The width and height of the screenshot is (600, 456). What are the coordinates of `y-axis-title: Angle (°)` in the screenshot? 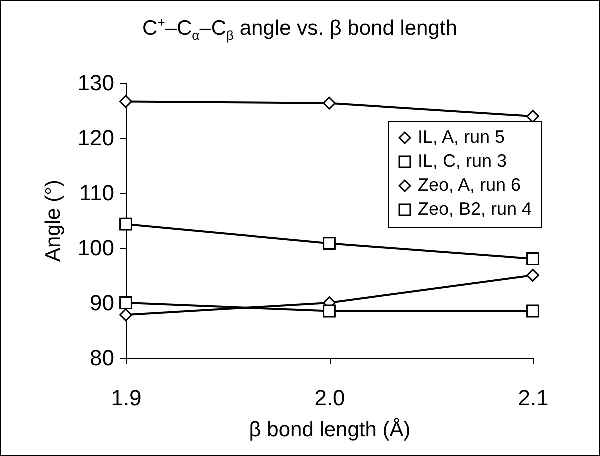 It's located at (53, 221).